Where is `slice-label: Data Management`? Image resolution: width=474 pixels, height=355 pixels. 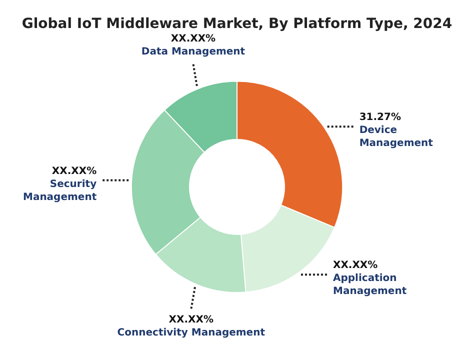
slice-label: Data Management is located at coordinates (193, 52).